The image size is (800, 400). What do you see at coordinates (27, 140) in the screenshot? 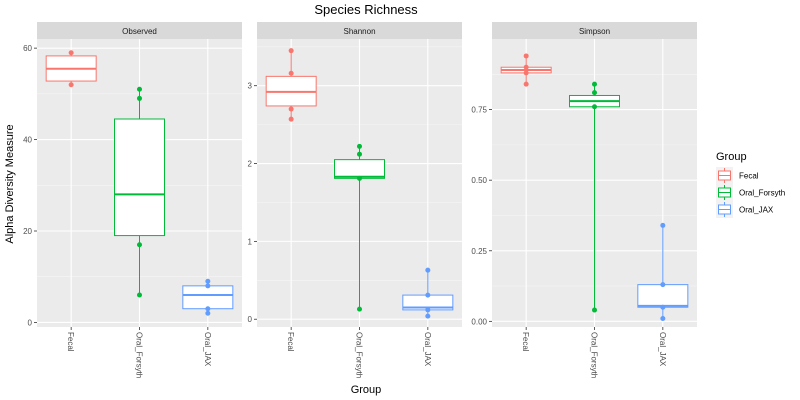
I see `y-tick-label: 40` at bounding box center [27, 140].